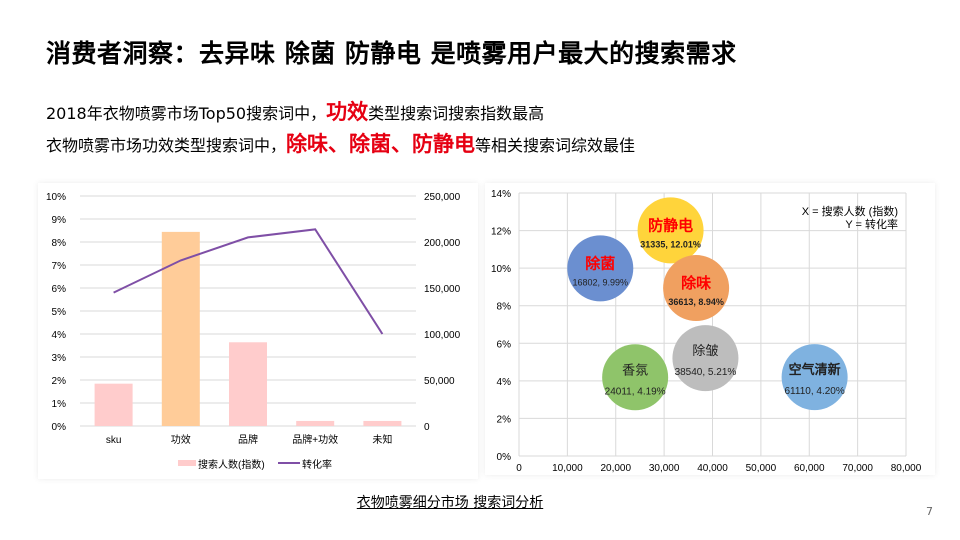  Describe the element at coordinates (391, 53) in the screenshot. I see `slide-title: 消费者洞察：去异味 除菌 防静电 是喷雾用户最大的搜索需求` at that location.